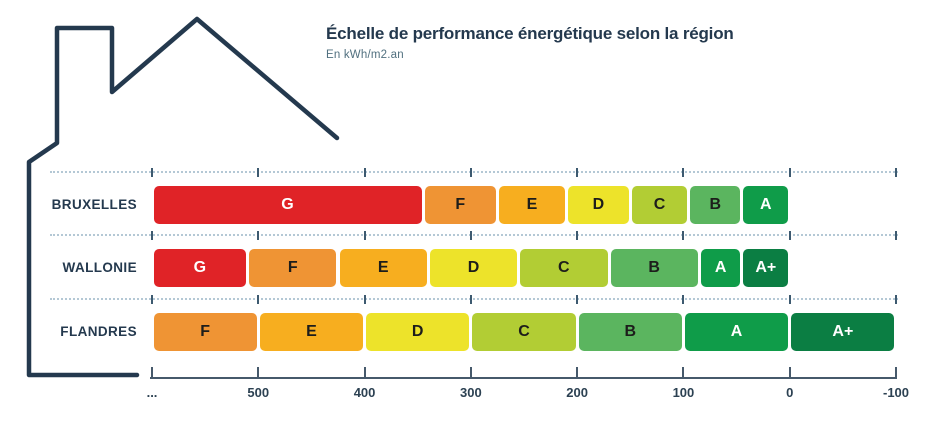  I want to click on bar-segment-wallonie-a+: A+, so click(766, 268).